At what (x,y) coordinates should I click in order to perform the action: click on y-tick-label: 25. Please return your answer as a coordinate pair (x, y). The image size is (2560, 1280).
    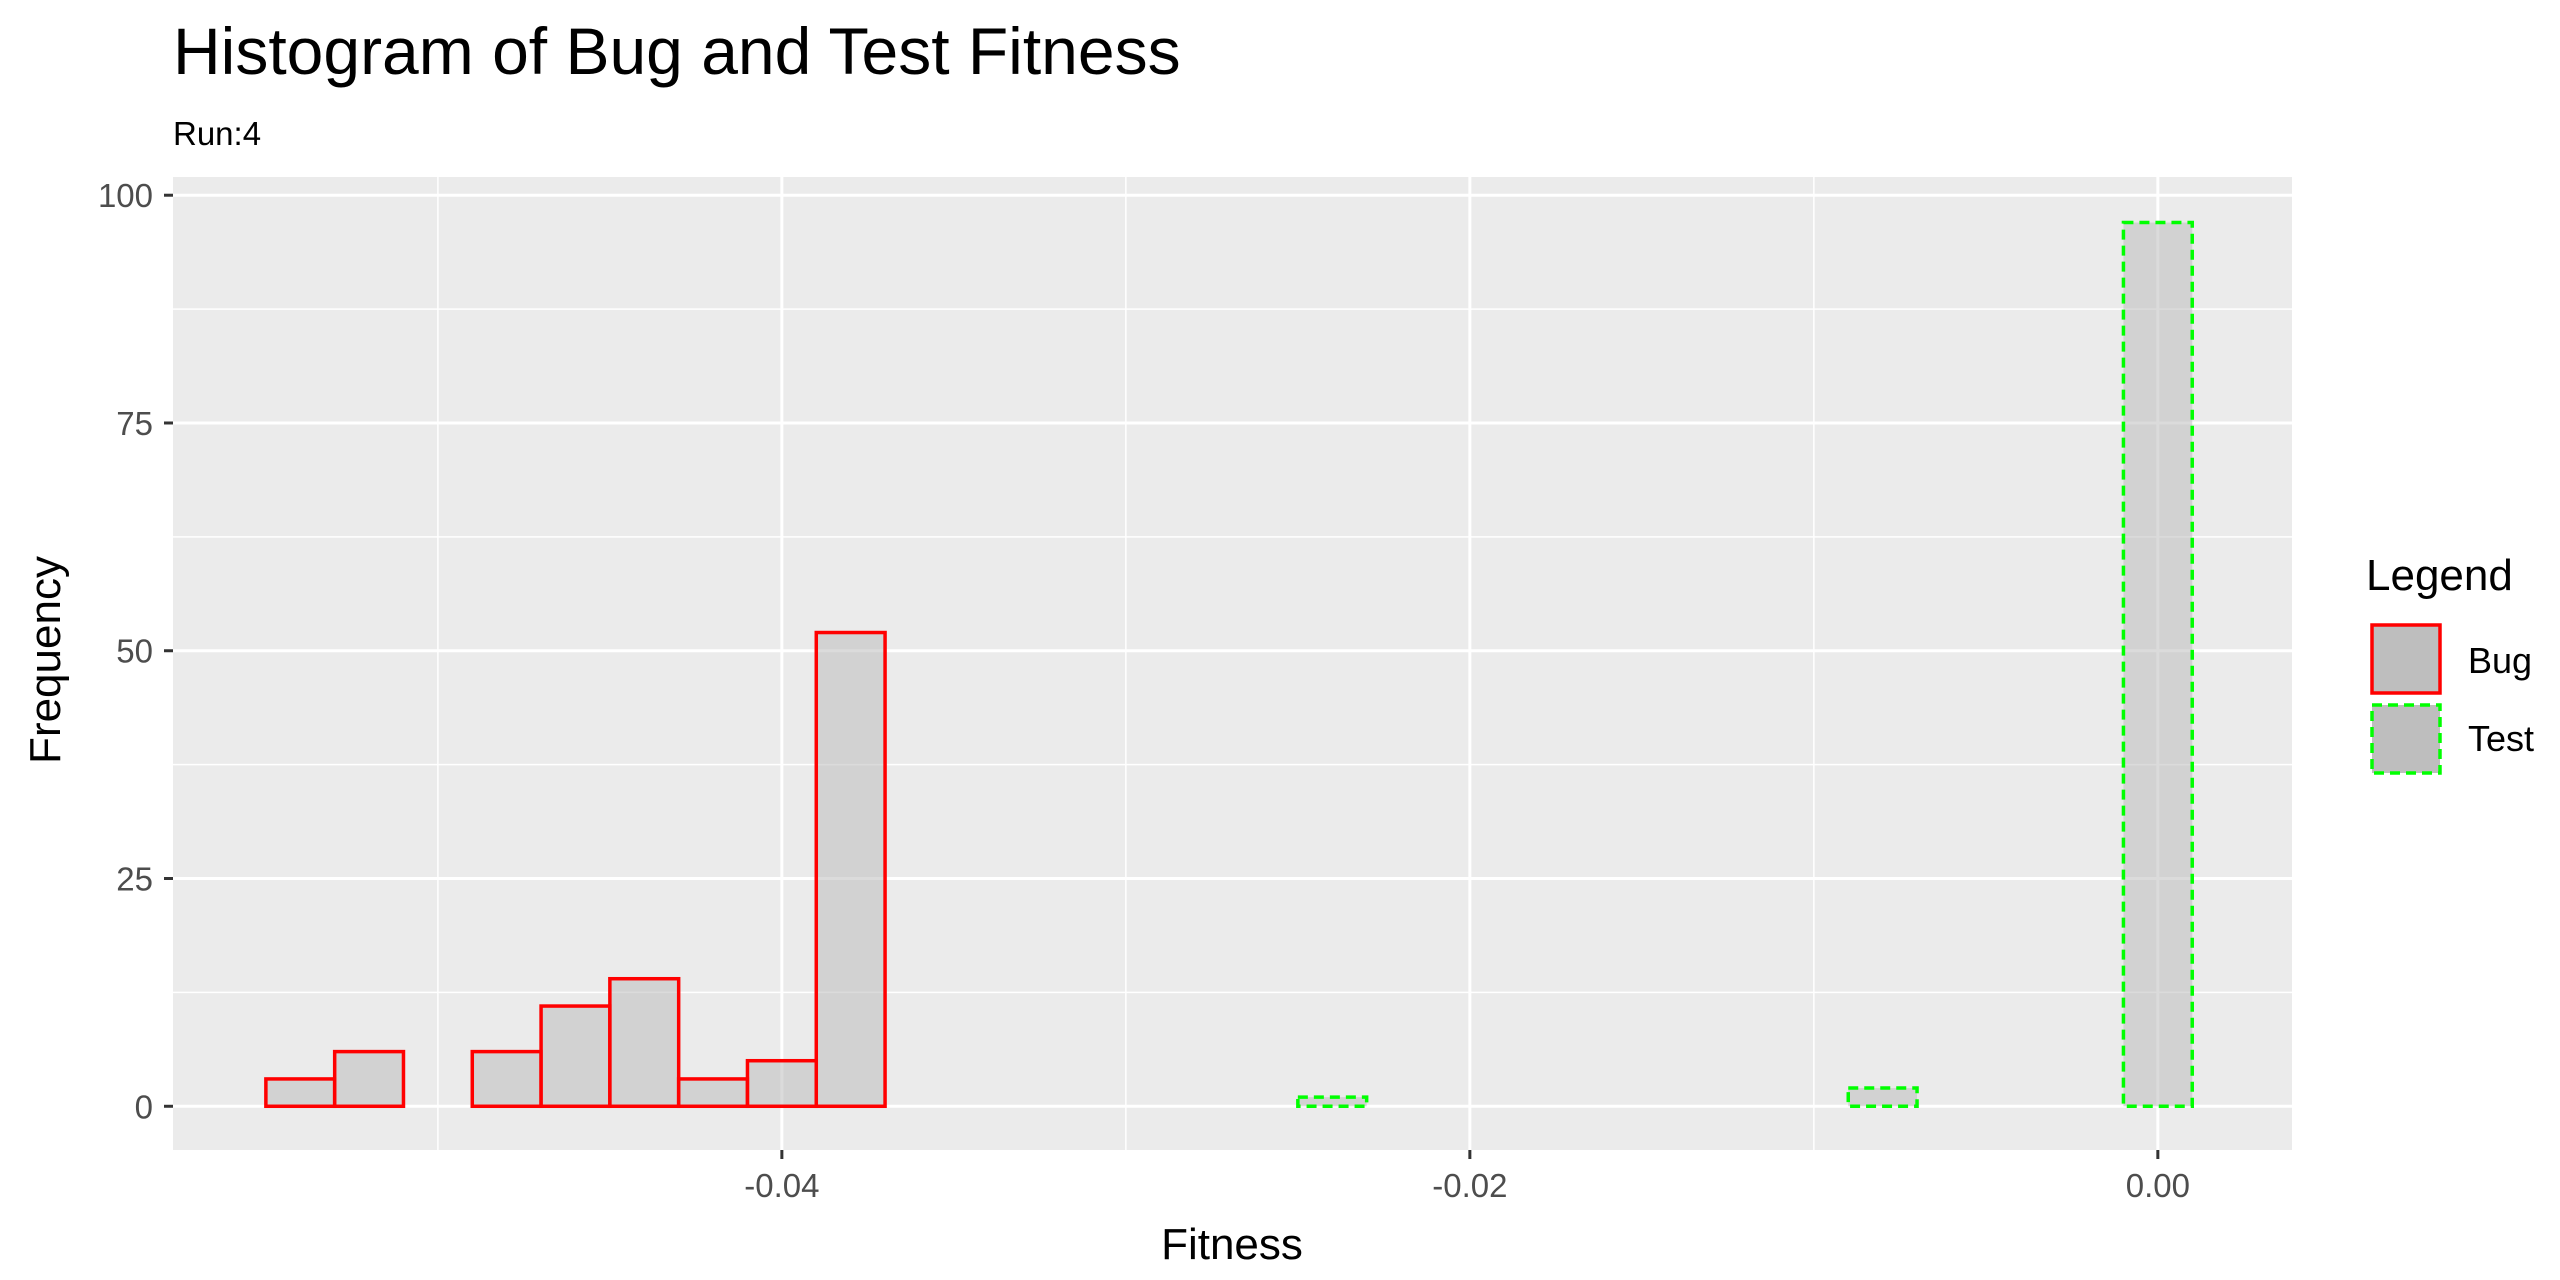
    Looking at the image, I should click on (134, 879).